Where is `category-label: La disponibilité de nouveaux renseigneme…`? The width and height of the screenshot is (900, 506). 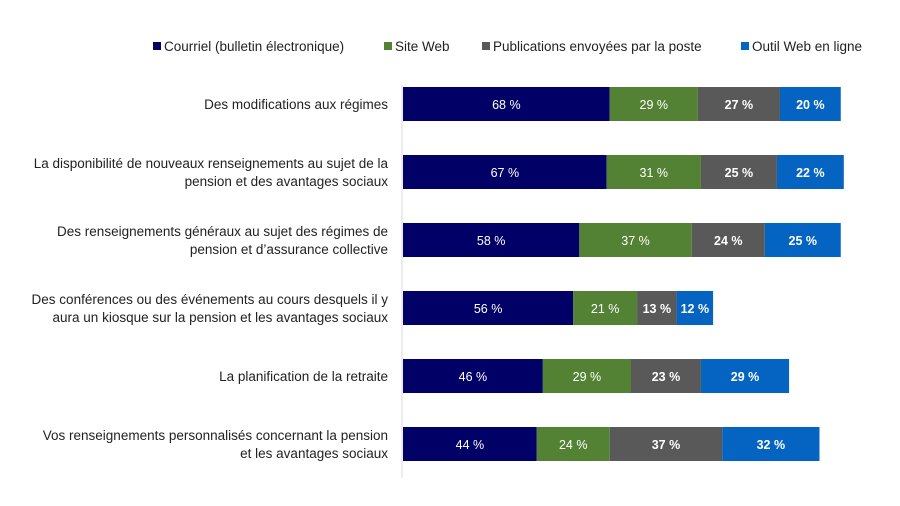
category-label: La disponibilité de nouveaux renseigneme… is located at coordinates (211, 163).